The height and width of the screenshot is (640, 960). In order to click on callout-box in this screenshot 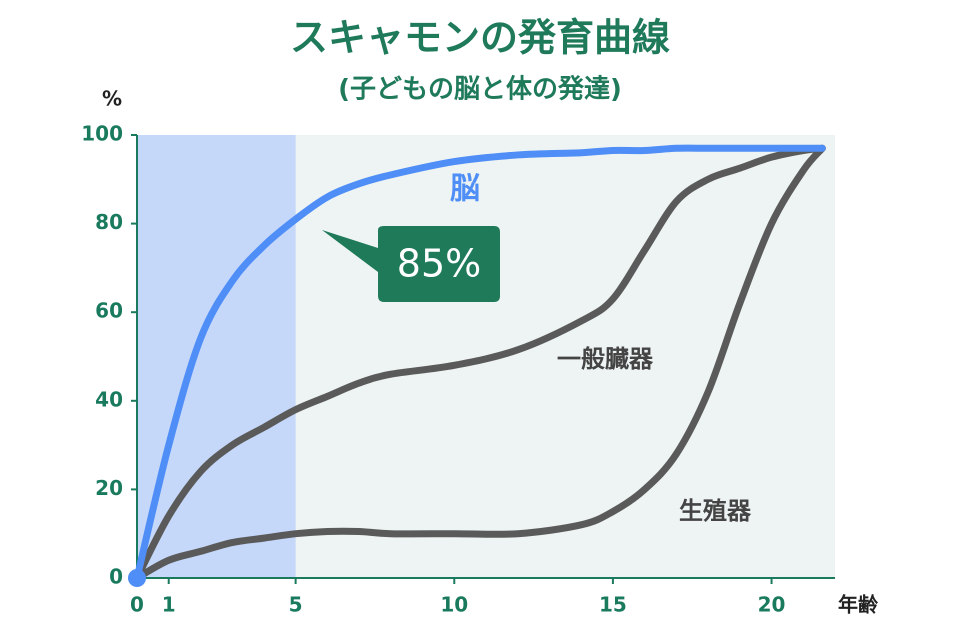, I will do `click(411, 264)`.